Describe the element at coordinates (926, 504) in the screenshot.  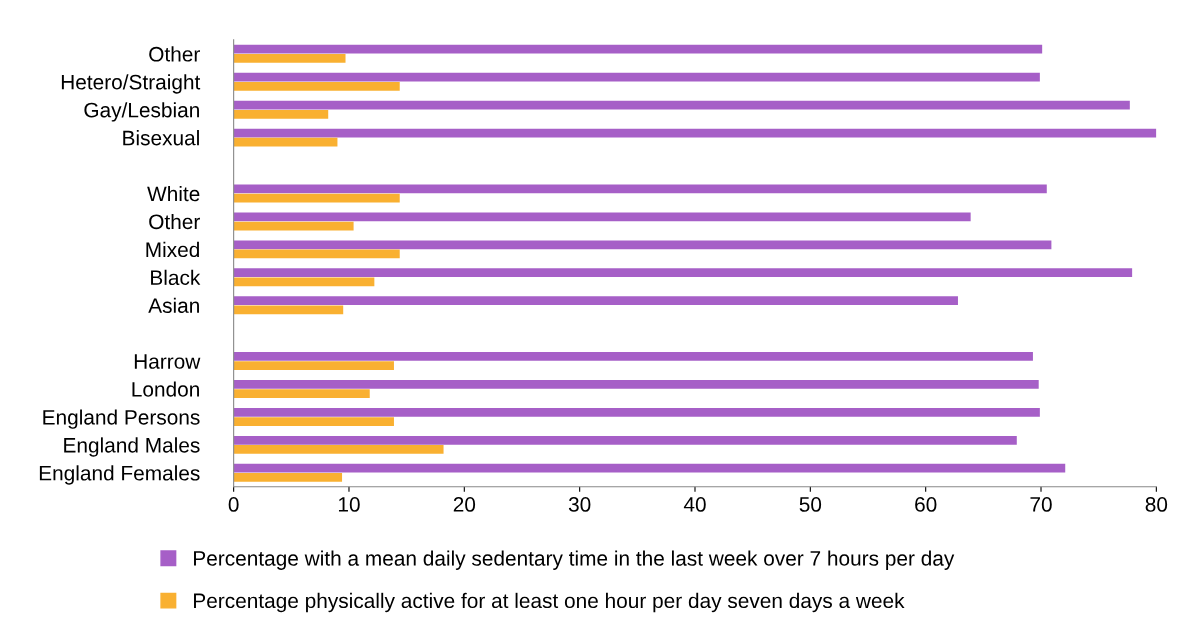
I see `x-tick-label: 60` at that location.